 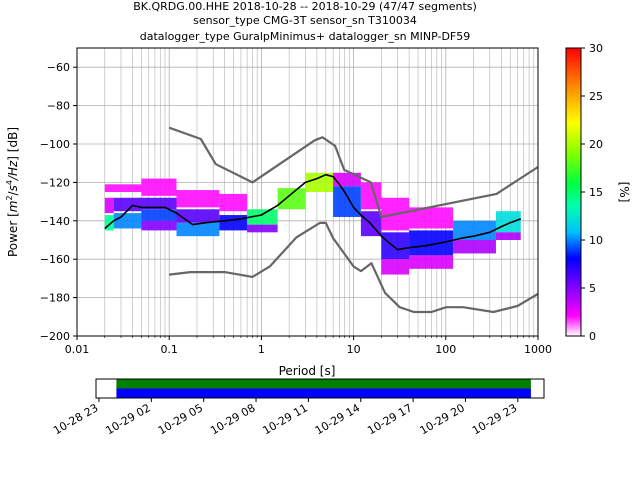 What do you see at coordinates (353, 267) in the screenshot?
I see `nlnm-line` at bounding box center [353, 267].